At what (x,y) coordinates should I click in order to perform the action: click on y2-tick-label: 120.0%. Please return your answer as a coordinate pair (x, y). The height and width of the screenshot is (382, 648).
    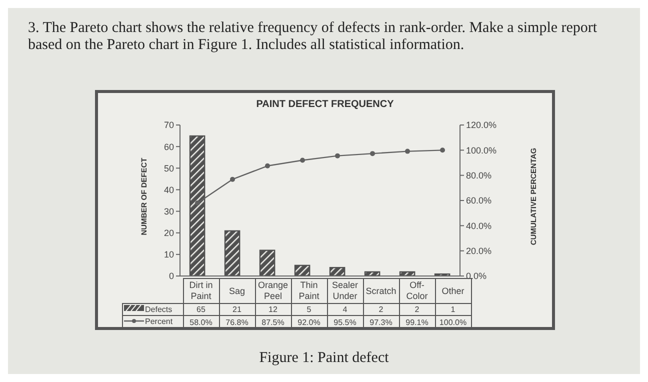
    Looking at the image, I should click on (481, 125).